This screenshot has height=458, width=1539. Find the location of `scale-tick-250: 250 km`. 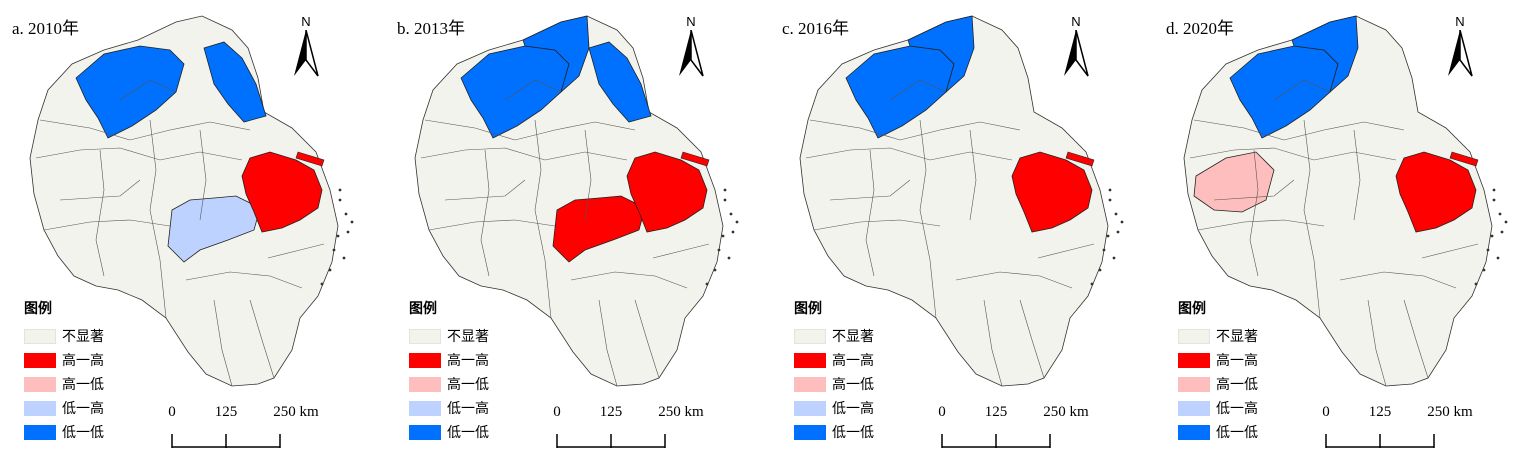

scale-tick-250: 250 km is located at coordinates (1450, 412).